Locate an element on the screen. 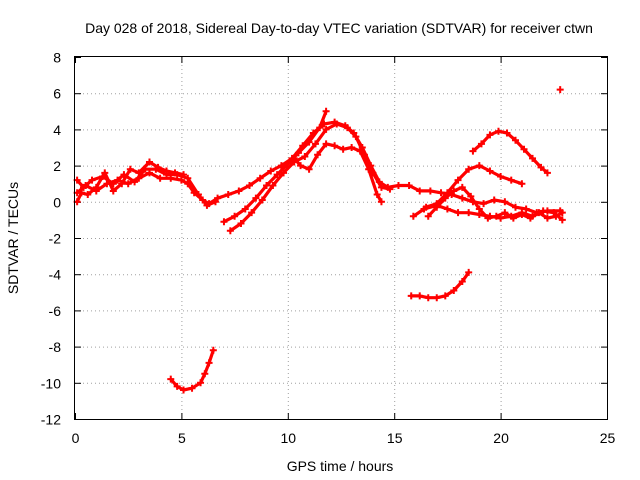 The image size is (640, 480). y-tick-label: 0 is located at coordinates (57, 202).